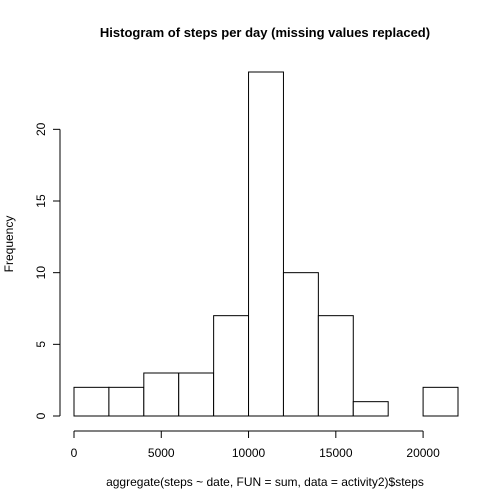 Image resolution: width=504 pixels, height=504 pixels. I want to click on y-tick-label: 5, so click(41, 344).